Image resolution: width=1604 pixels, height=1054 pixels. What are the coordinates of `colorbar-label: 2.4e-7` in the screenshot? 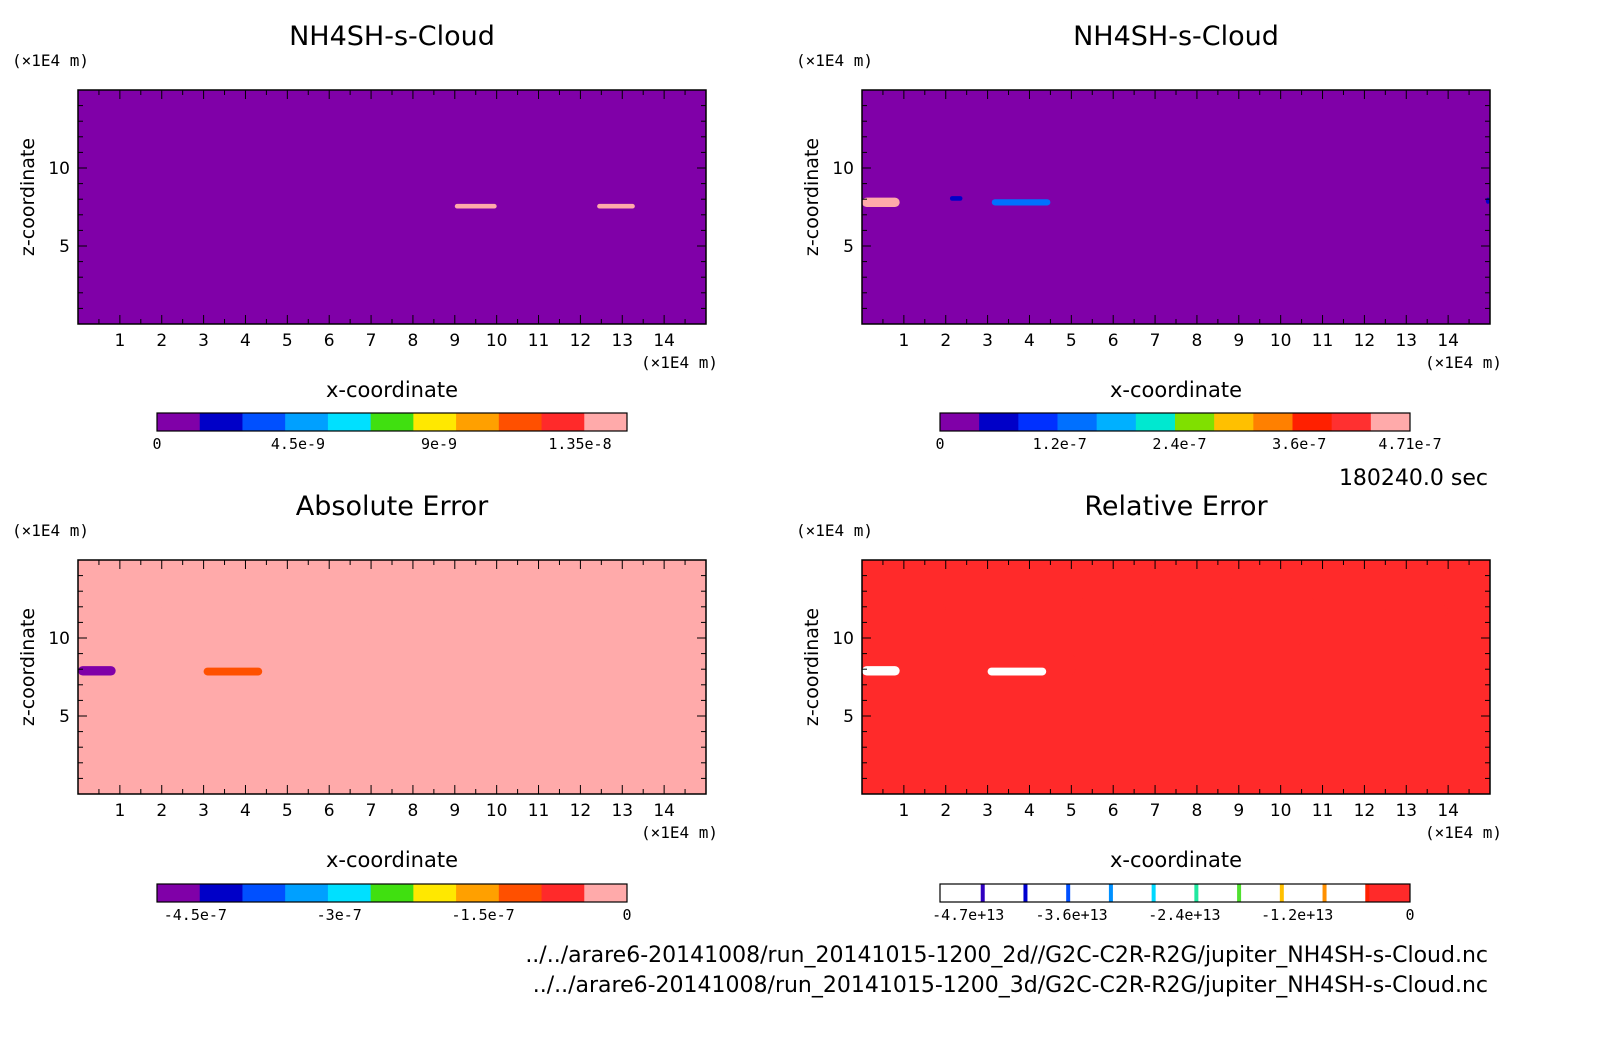 It's located at (1179, 444).